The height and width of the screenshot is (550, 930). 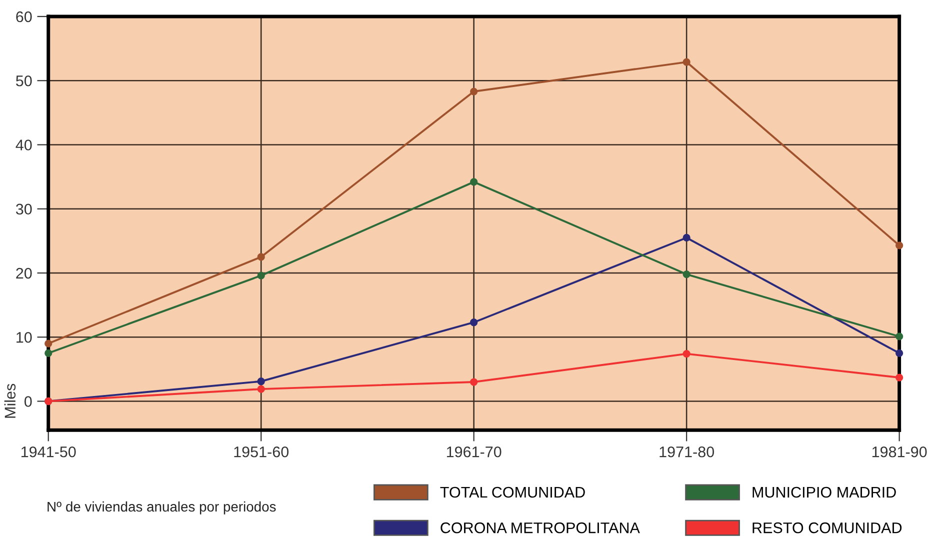 What do you see at coordinates (24, 80) in the screenshot?
I see `y-tick-label: 50` at bounding box center [24, 80].